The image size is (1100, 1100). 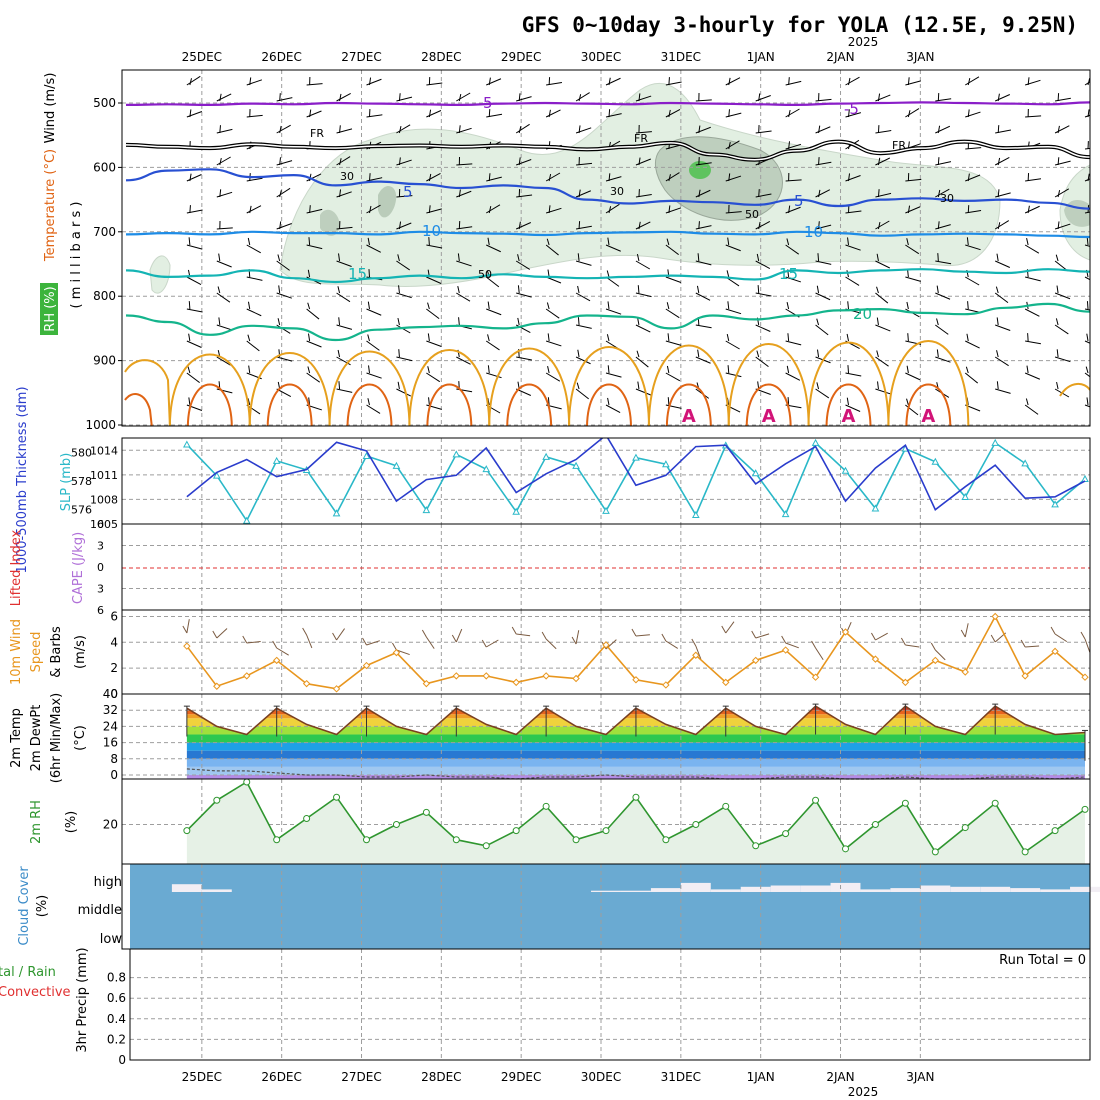 What do you see at coordinates (114, 668) in the screenshot?
I see `wind-tick-label: 2` at bounding box center [114, 668].